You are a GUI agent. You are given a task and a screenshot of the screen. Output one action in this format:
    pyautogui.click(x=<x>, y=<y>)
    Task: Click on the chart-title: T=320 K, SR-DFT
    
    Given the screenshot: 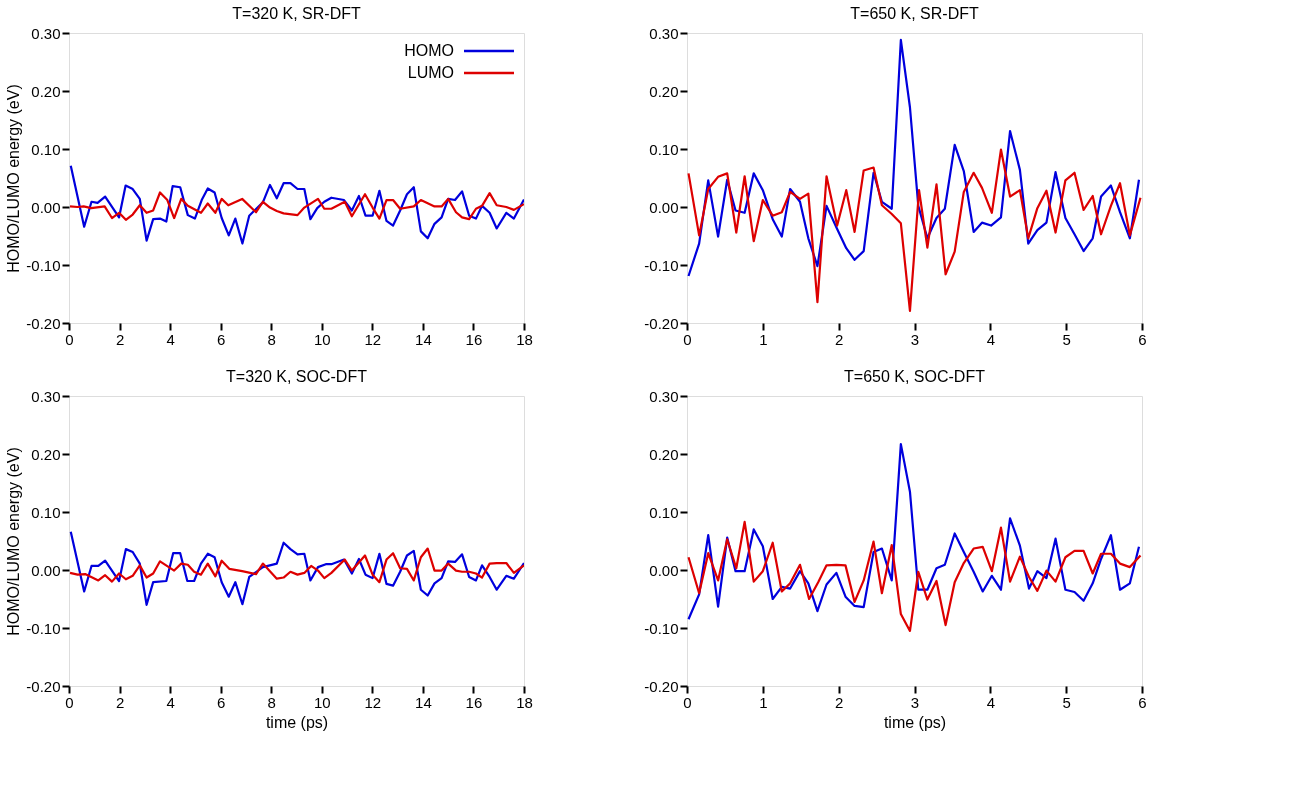 What is the action you would take?
    pyautogui.click(x=296, y=13)
    